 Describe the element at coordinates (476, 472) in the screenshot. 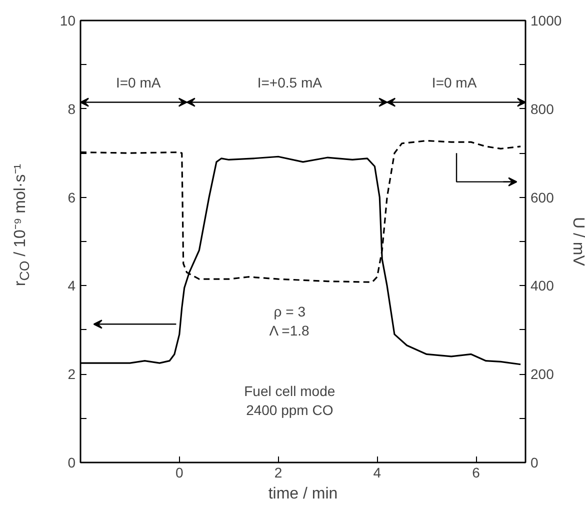

I see `x-tick-label: 6` at that location.